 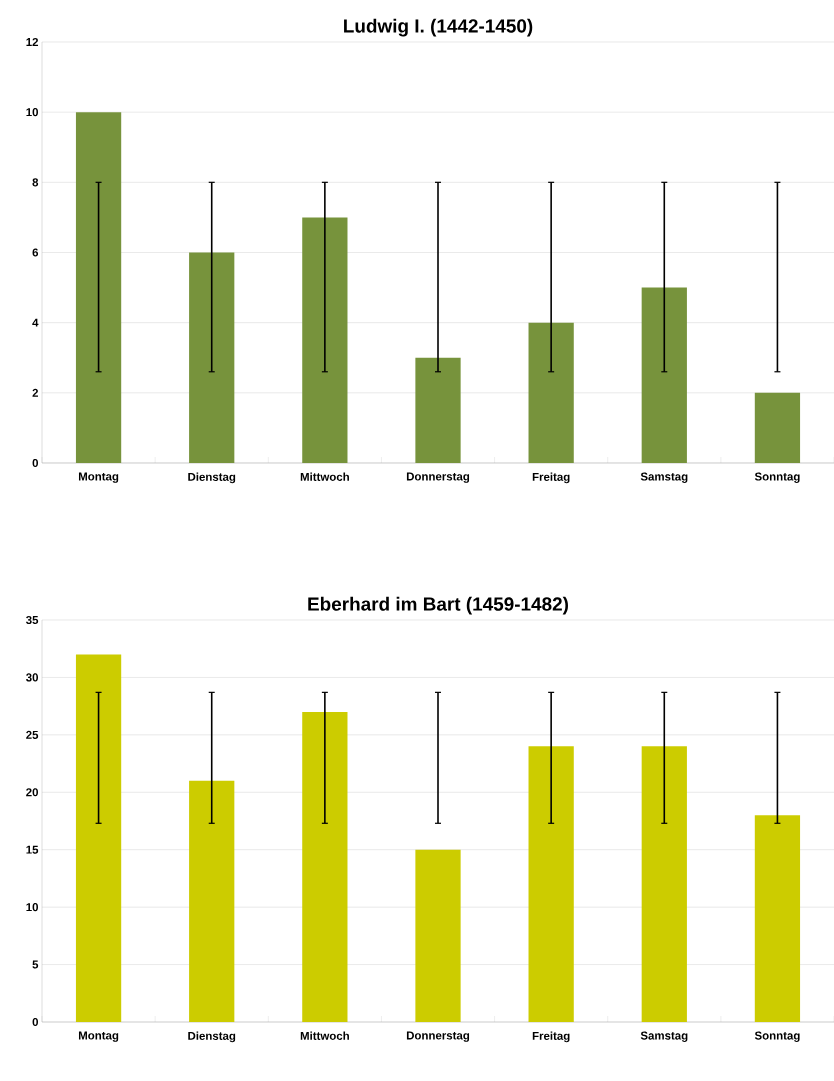 What do you see at coordinates (35, 392) in the screenshot?
I see `y-tick-label: 2` at bounding box center [35, 392].